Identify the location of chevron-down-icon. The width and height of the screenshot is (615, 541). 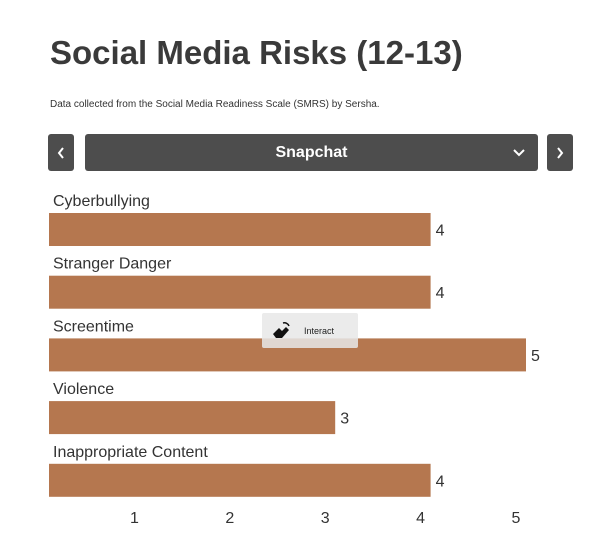
(519, 153).